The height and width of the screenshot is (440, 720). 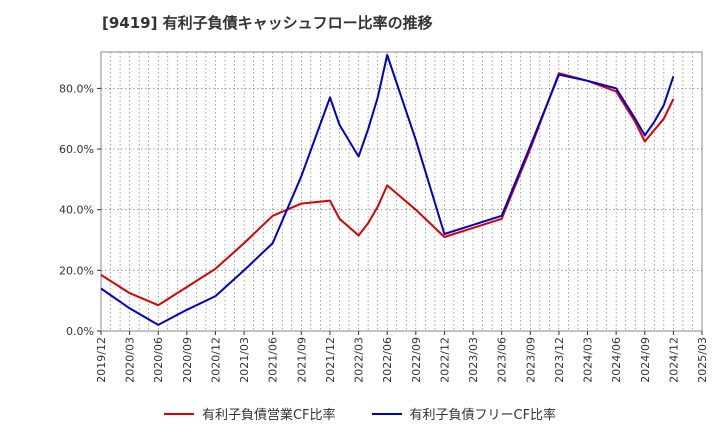 What do you see at coordinates (530, 360) in the screenshot?
I see `x-tick-label: 2023/09` at bounding box center [530, 360].